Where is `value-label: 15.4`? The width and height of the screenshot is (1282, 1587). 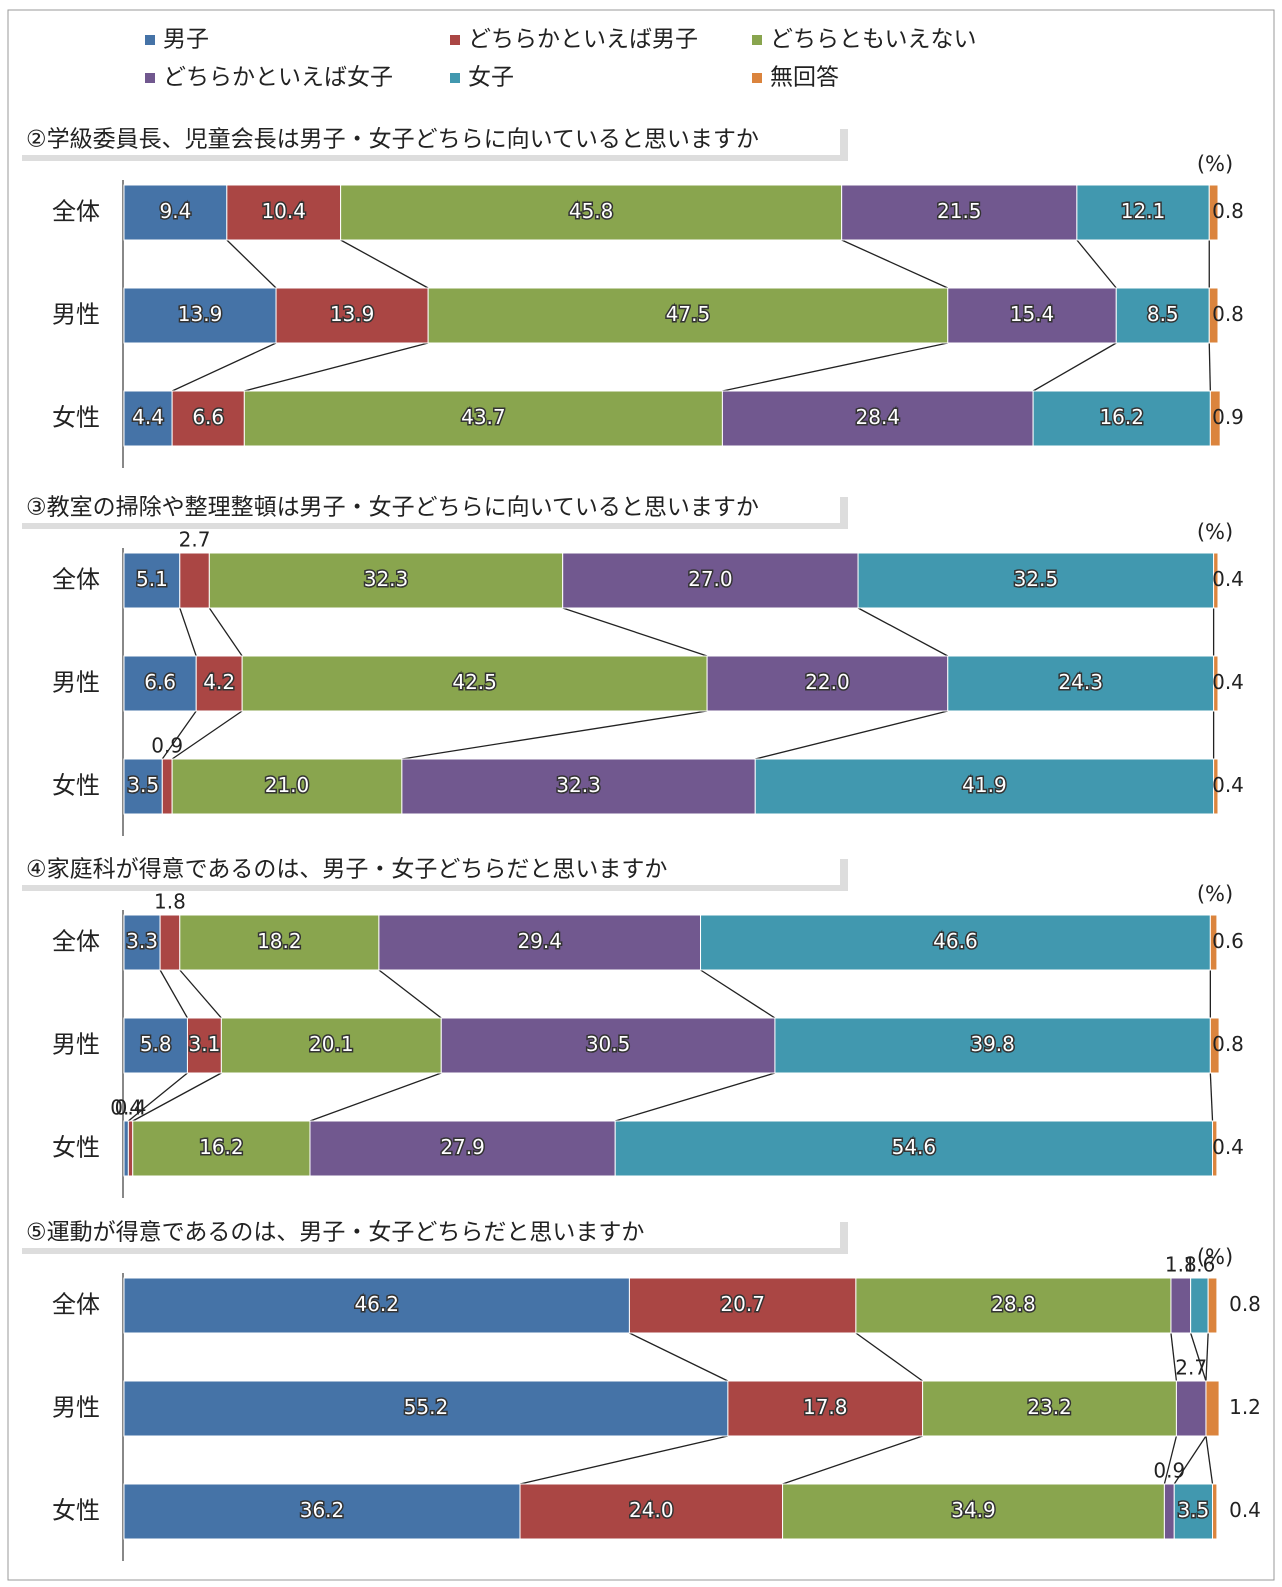
value-label: 15.4 is located at coordinates (1032, 314).